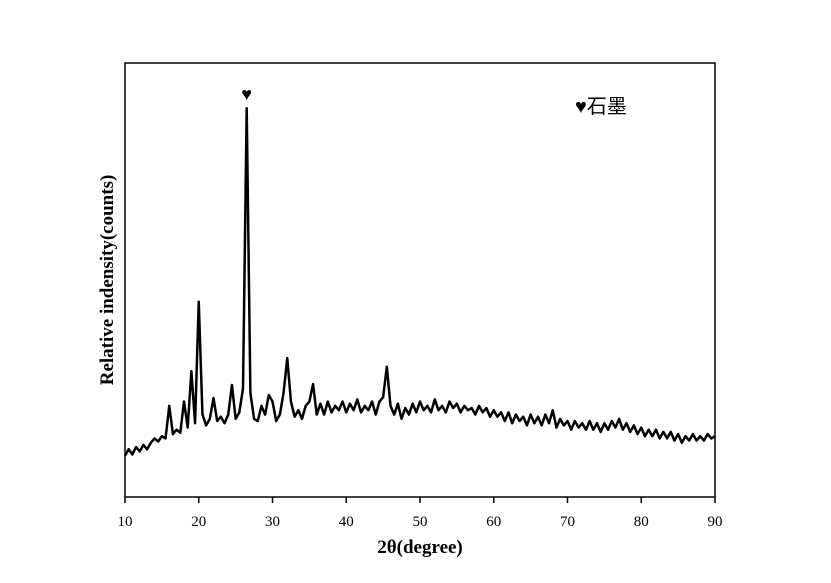 The image size is (831, 583). I want to click on x-tick-label: 50, so click(420, 522).